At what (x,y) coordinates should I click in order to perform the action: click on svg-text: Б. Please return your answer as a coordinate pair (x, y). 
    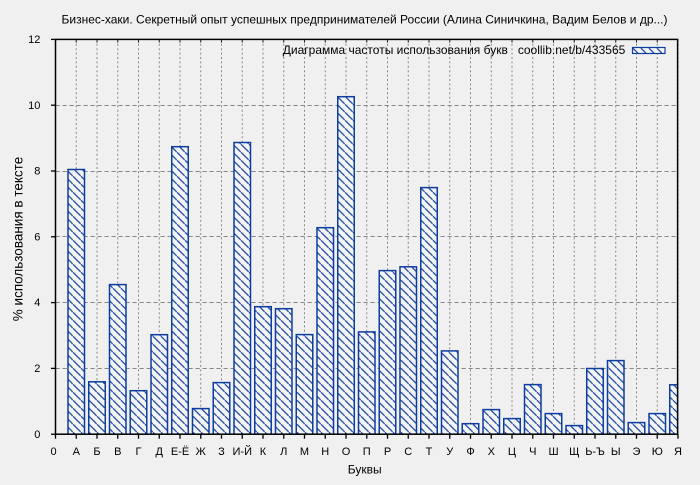
    Looking at the image, I should click on (96, 452).